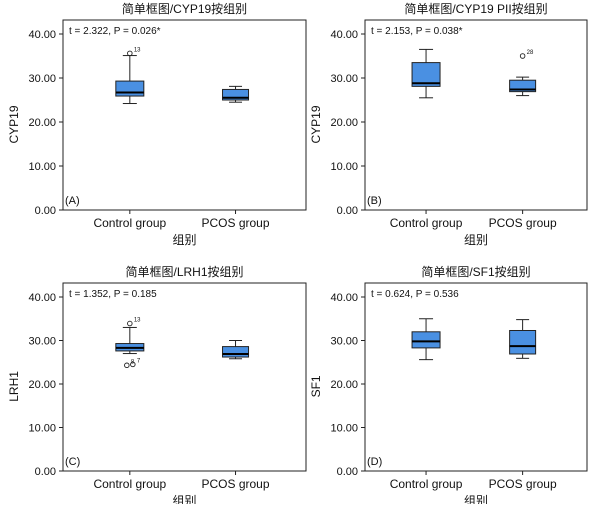 The image size is (600, 509). What do you see at coordinates (115, 31) in the screenshot?
I see `stat-annotation: t = 2.322, P = 0.026*` at bounding box center [115, 31].